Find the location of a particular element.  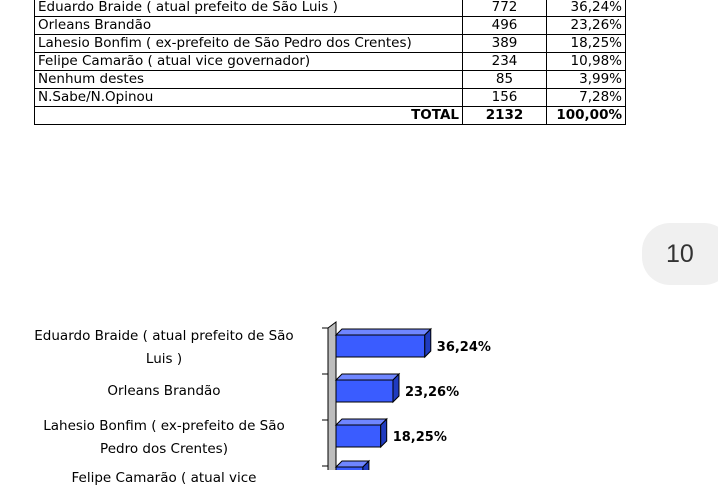

category-label-line: Orleans Brandão is located at coordinates (164, 390).